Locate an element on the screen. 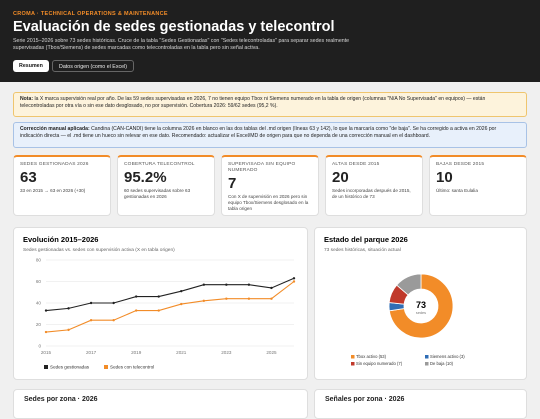 Image resolution: width=540 pixels, height=419 pixels. legend-label: Sedes con telecontrol is located at coordinates (132, 367).